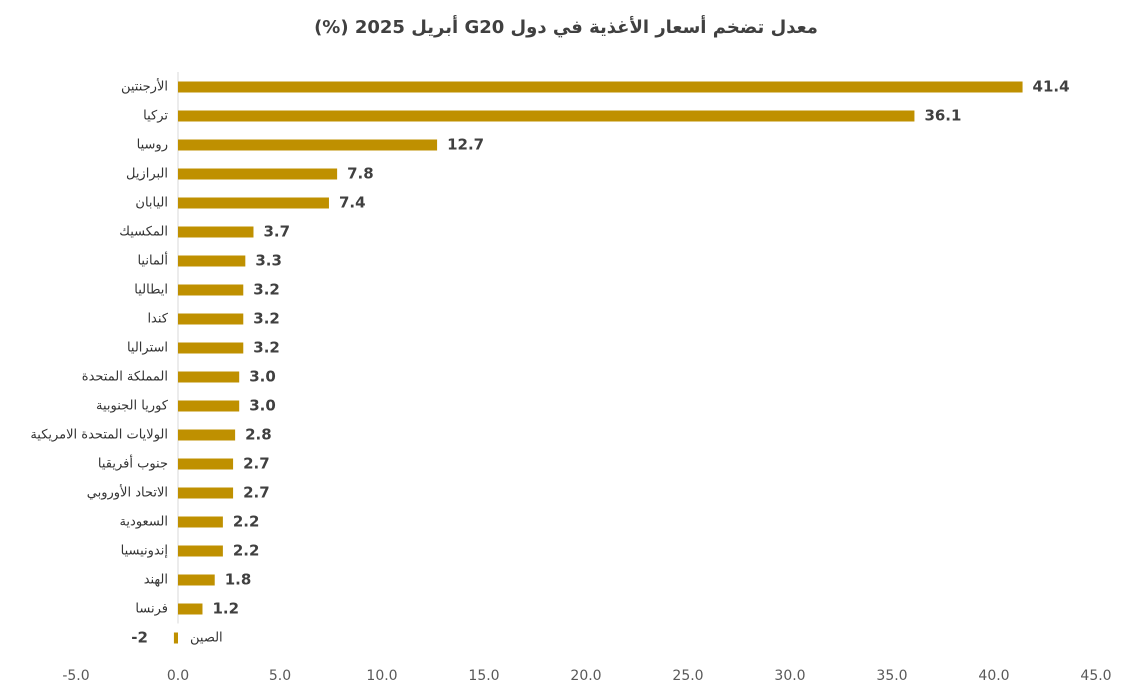  Describe the element at coordinates (687, 676) in the screenshot. I see `x-tick-label: 25.0` at that location.